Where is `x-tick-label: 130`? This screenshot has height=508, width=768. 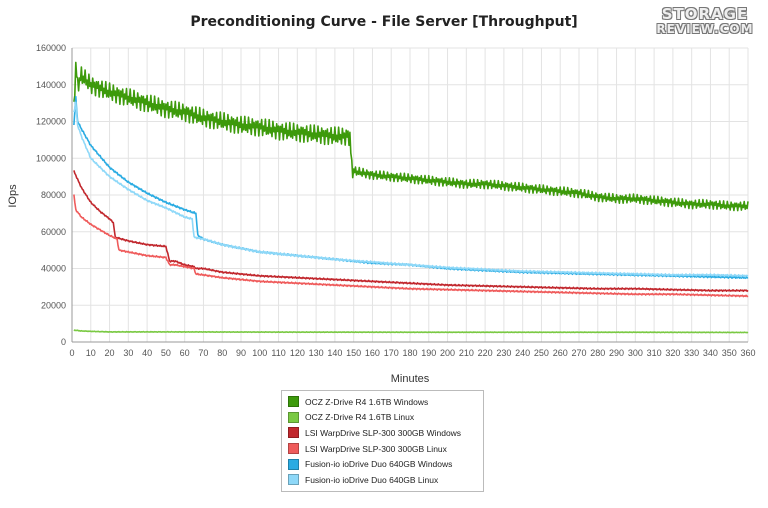
x-tick-label: 130 is located at coordinates (316, 353).